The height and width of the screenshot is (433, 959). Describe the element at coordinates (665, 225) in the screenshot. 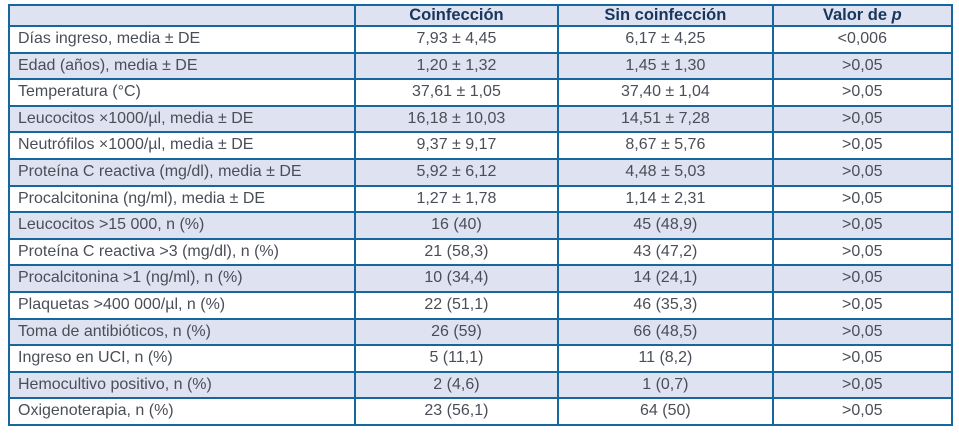

I see `sin-coinfeccion-value: 45 (48,9)` at that location.